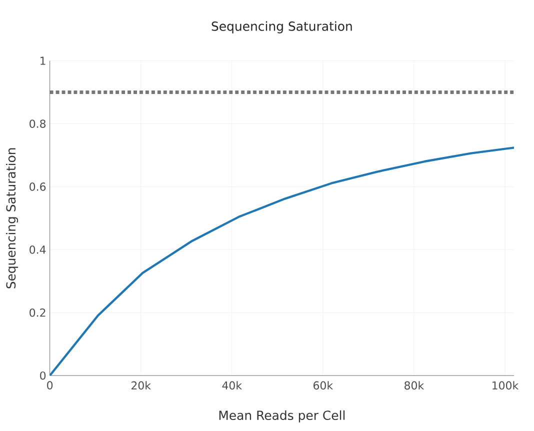  I want to click on y-tick-label: 1, so click(43, 60).